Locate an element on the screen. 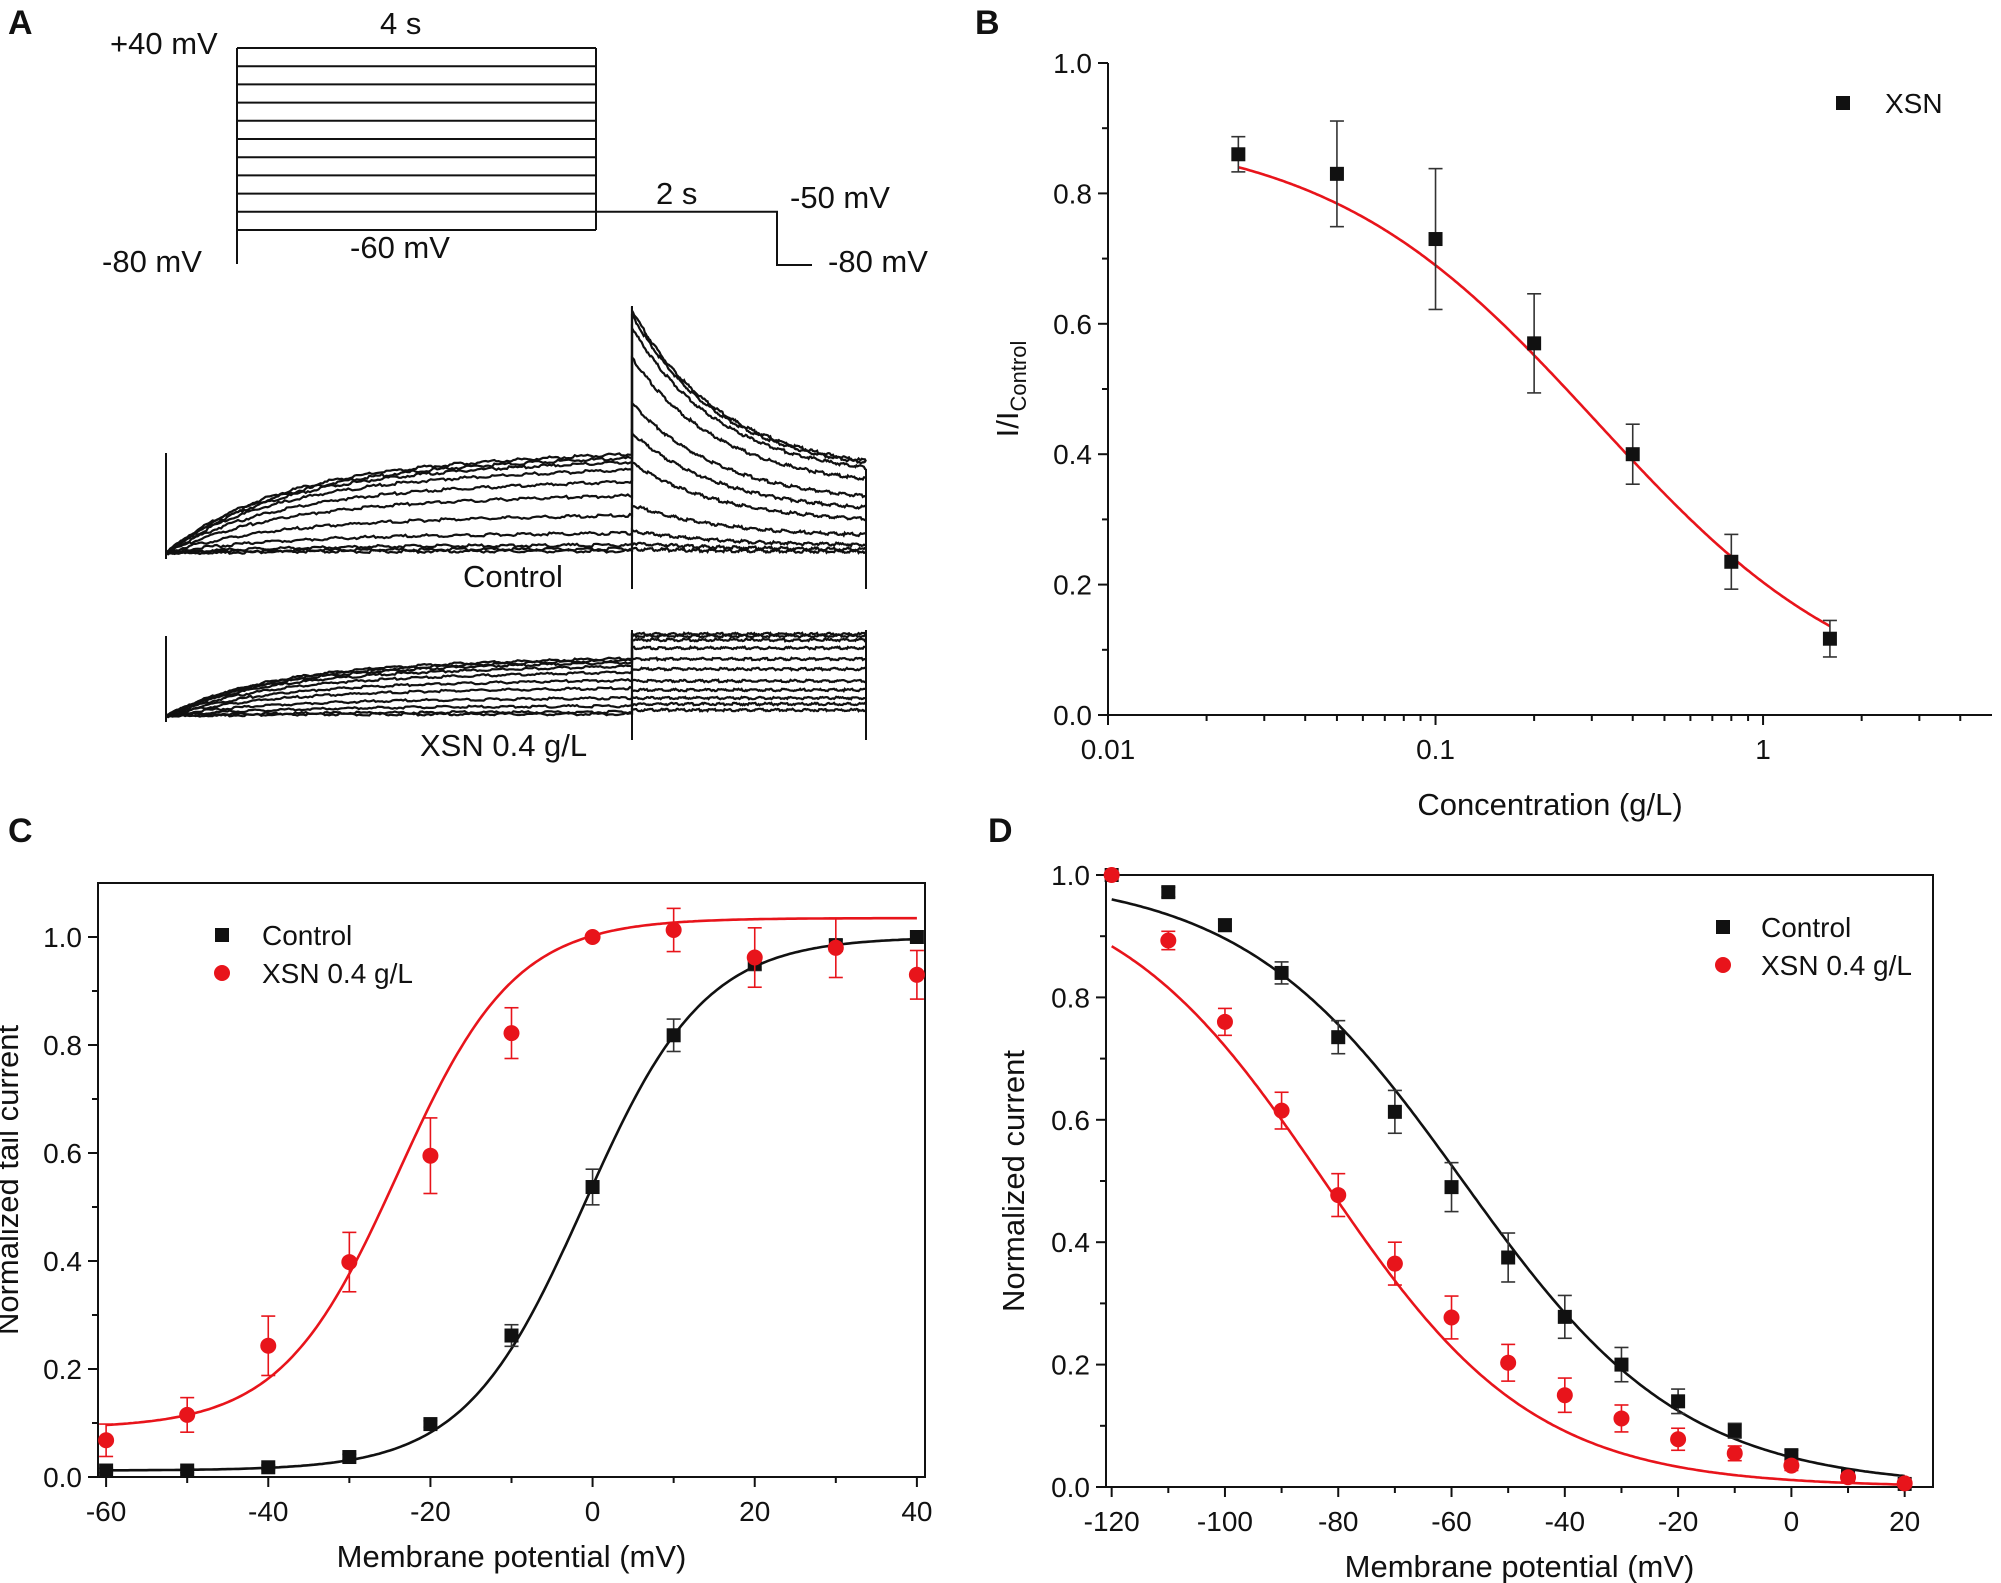 The height and width of the screenshot is (1583, 2001). x-tick-label: -120 is located at coordinates (1112, 1521).